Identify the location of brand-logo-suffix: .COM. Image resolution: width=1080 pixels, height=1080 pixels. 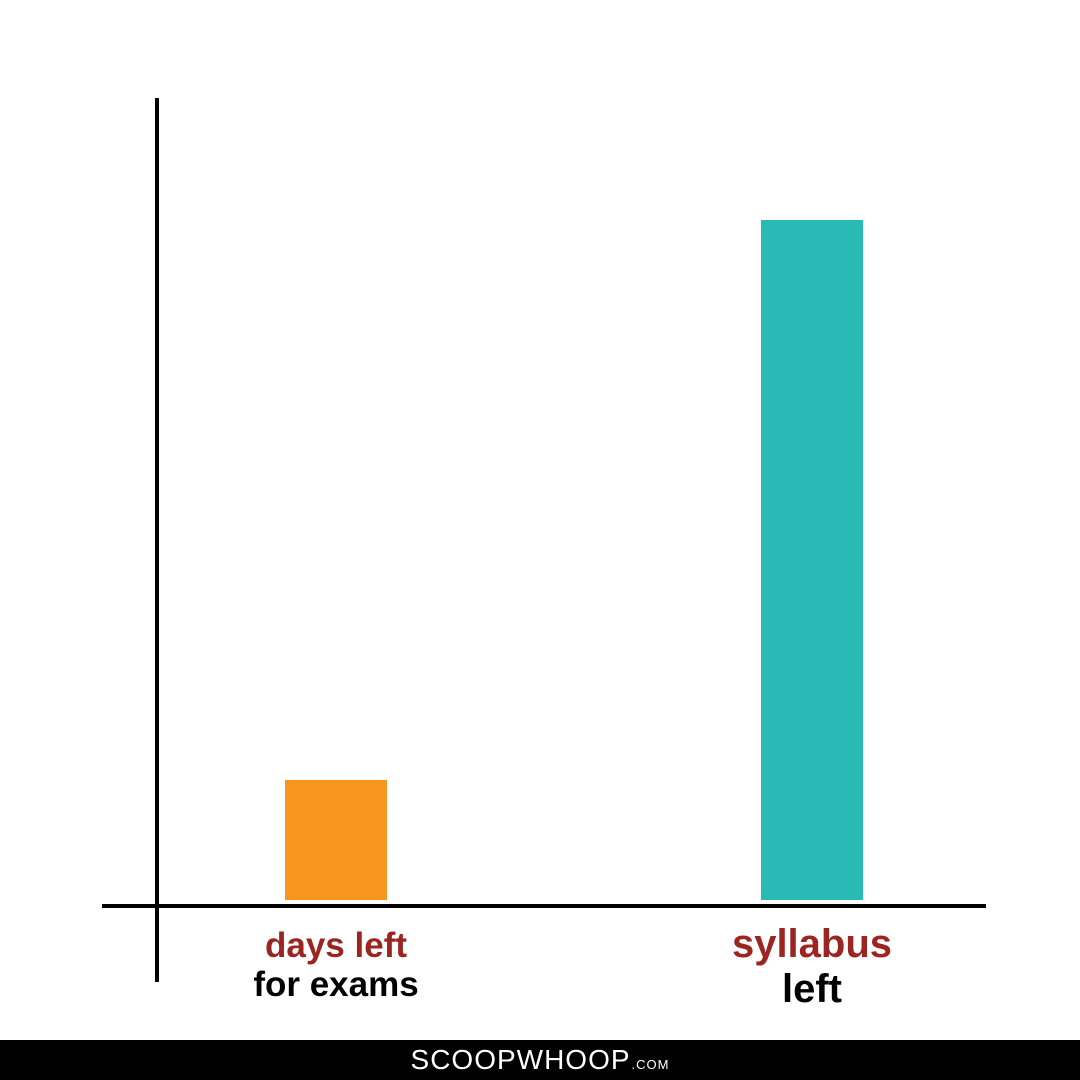
(650, 1064).